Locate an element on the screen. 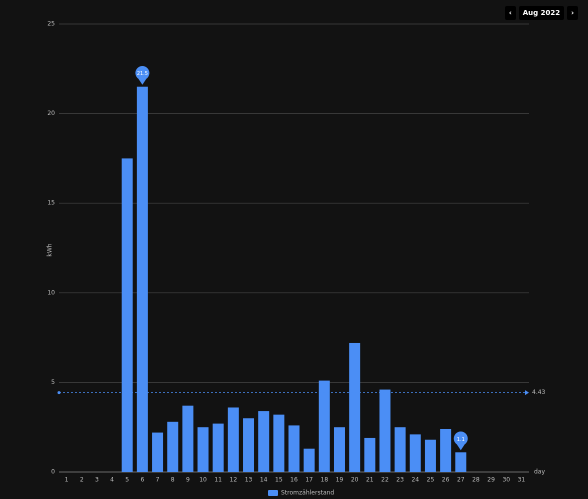 The height and width of the screenshot is (499, 588). x-tick-label: 25 is located at coordinates (431, 480).